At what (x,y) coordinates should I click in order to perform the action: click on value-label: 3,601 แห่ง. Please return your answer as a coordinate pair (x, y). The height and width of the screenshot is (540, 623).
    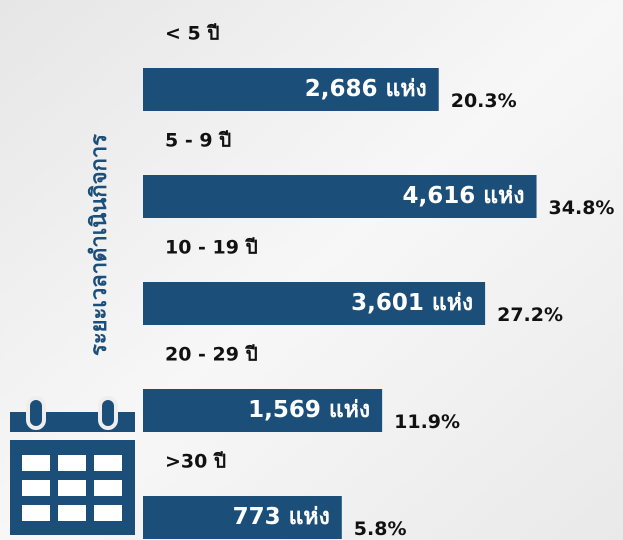
    Looking at the image, I should click on (412, 303).